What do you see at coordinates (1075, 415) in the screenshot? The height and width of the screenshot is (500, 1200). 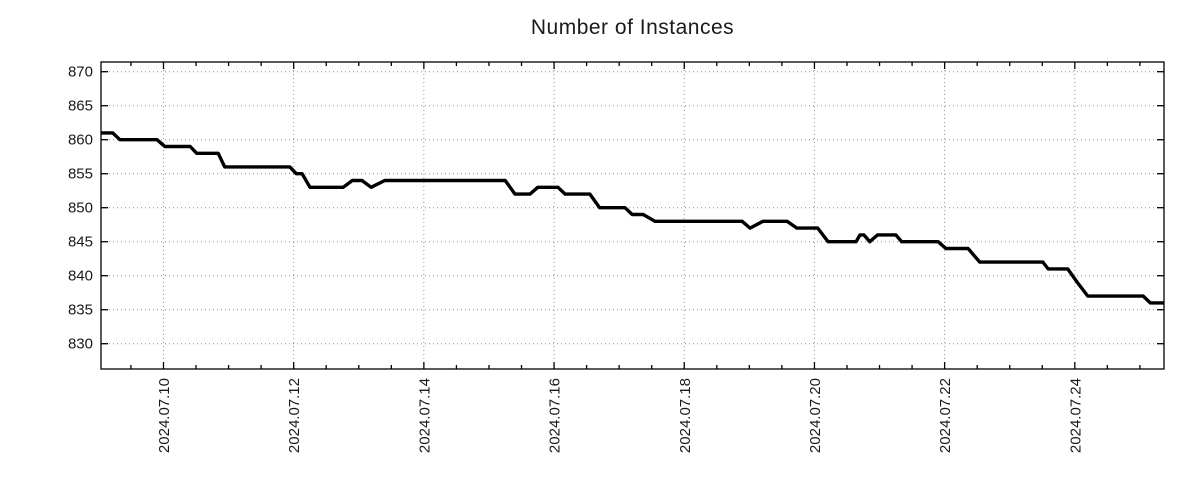 I see `x-tick-label: 2024.07.24` at bounding box center [1075, 415].